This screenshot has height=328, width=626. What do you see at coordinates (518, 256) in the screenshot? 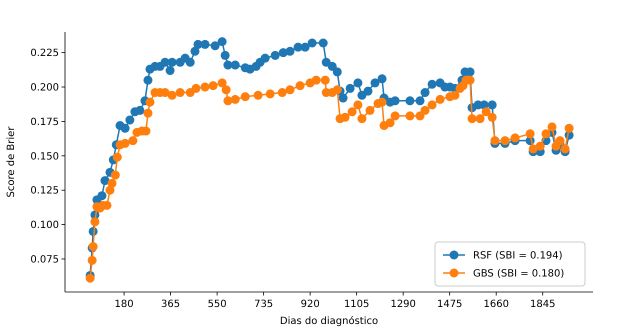
I see `legend-label: RSF (SBI = 0.194)` at bounding box center [518, 256].